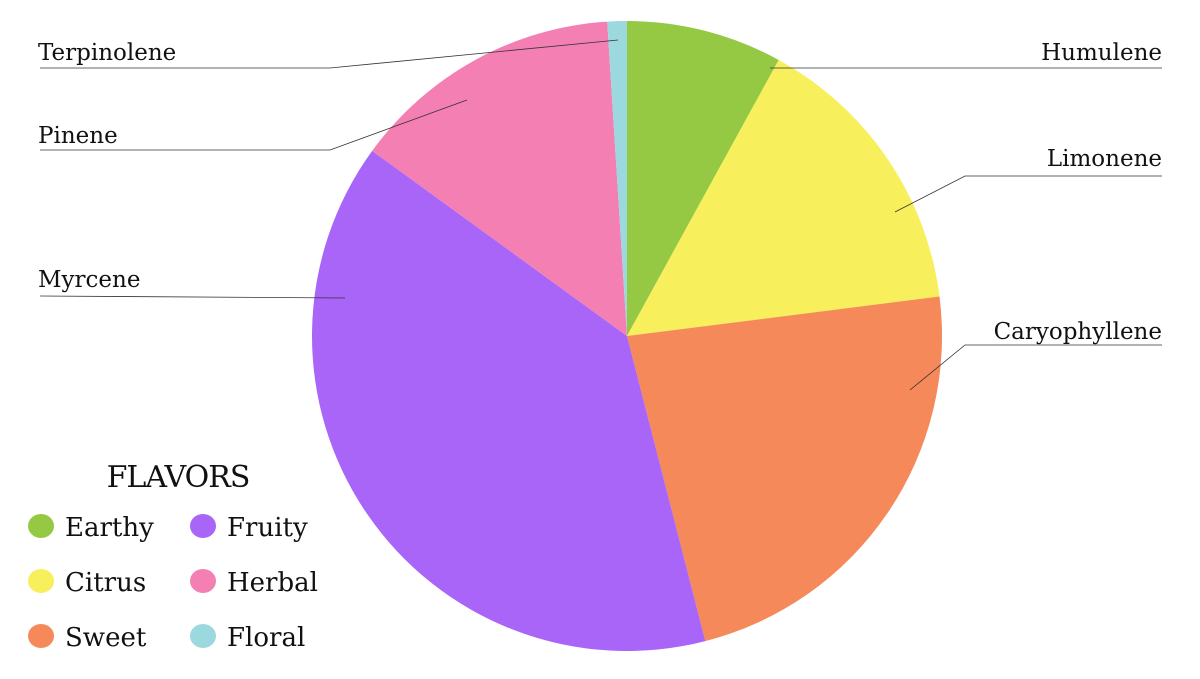  Describe the element at coordinates (1078, 332) in the screenshot. I see `slice-label-caryophyllene: Caryophyllene` at that location.